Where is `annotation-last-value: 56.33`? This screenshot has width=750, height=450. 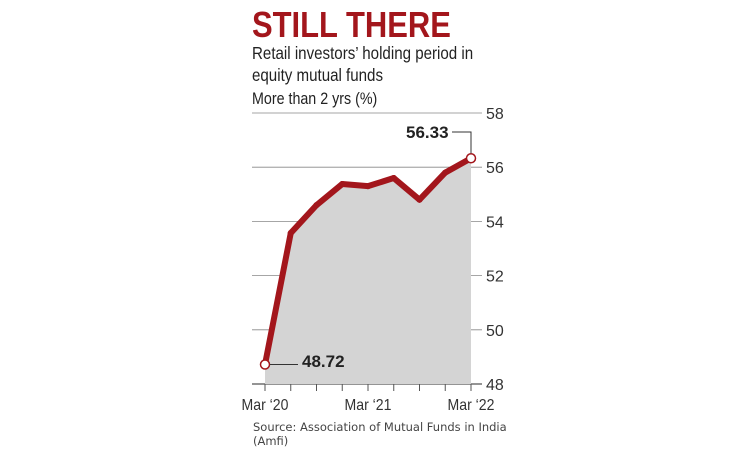 annotation-last-value: 56.33 is located at coordinates (427, 132).